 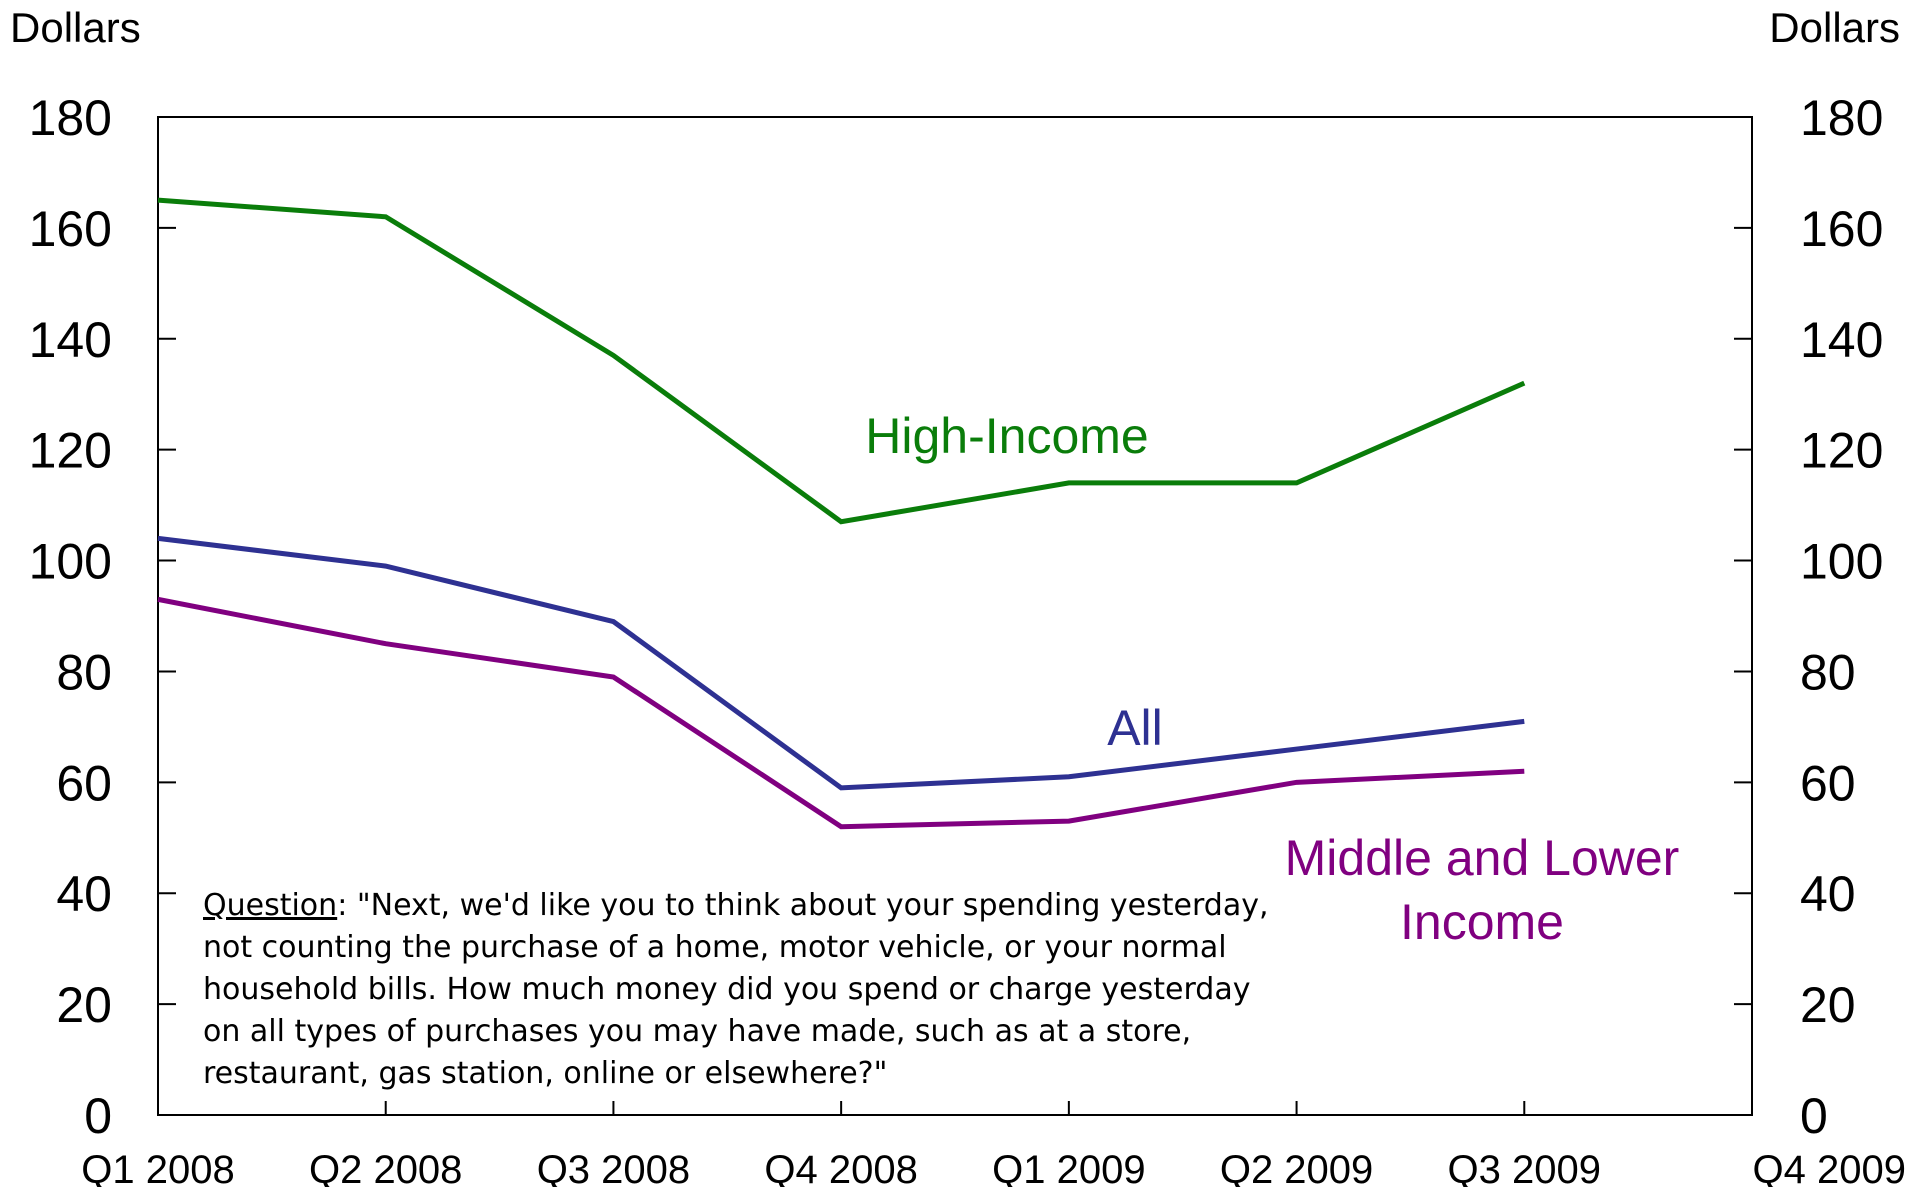 I want to click on series-label: Income, so click(x=1482, y=922).